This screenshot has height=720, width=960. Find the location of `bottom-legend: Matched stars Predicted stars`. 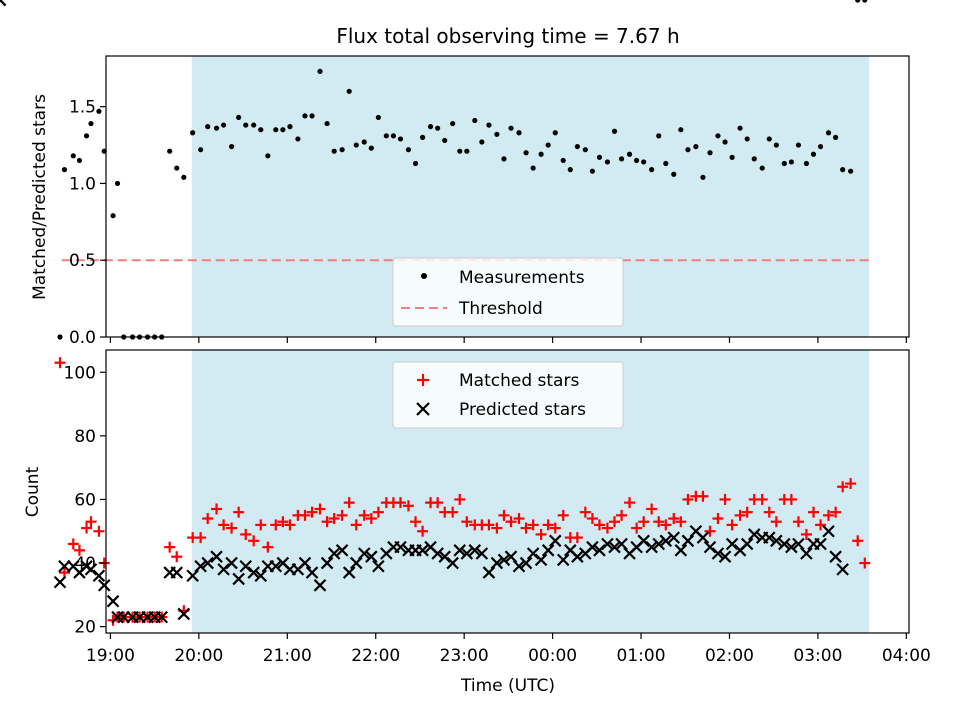

bottom-legend: Matched stars Predicted stars is located at coordinates (508, 395).